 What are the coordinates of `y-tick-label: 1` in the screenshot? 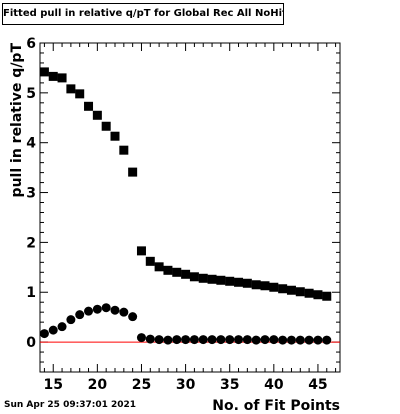 It's located at (31, 293).